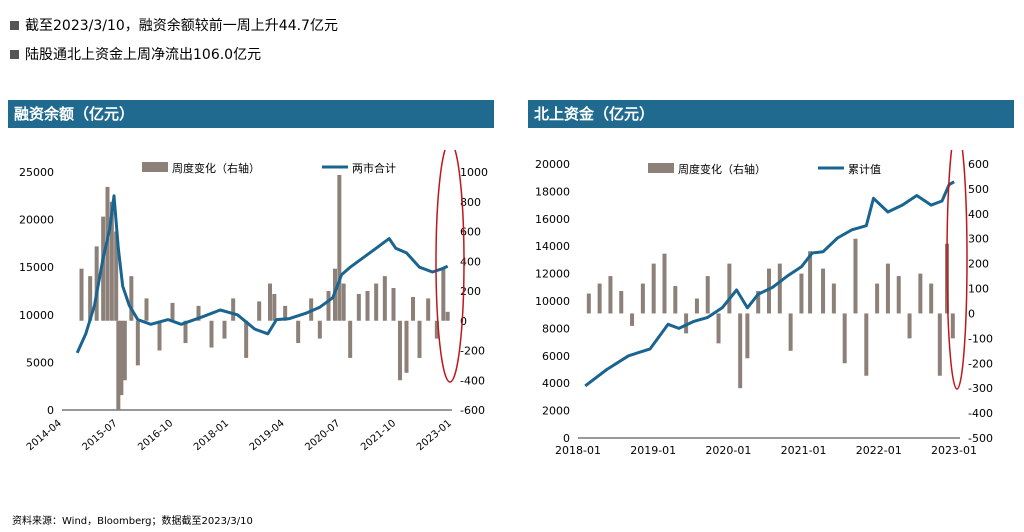 This screenshot has width=1024, height=532. What do you see at coordinates (978, 189) in the screenshot?
I see `right-axis-tick-label: 500` at bounding box center [978, 189].